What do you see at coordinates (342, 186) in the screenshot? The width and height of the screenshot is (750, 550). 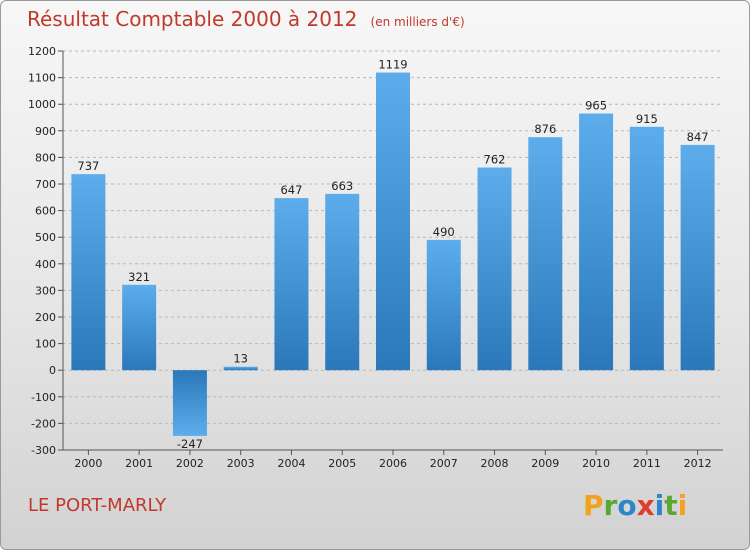 I see `data-label: 663` at bounding box center [342, 186].